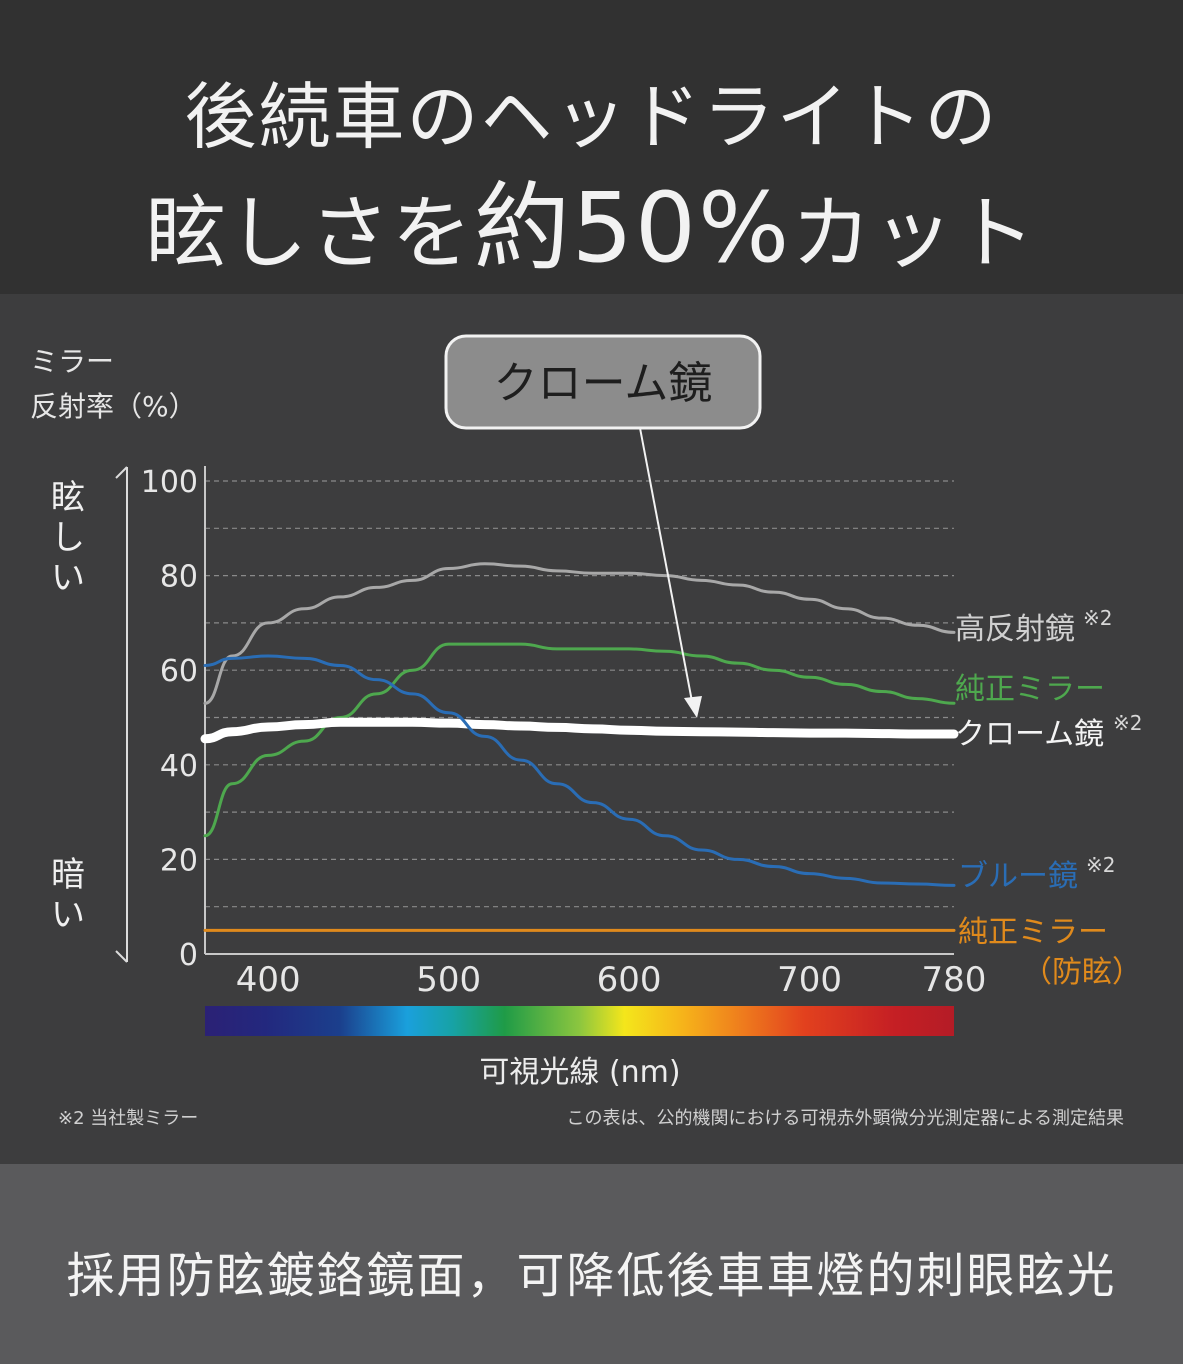  I want to click on series-label-suffix: （防眩）, so click(1082, 972).